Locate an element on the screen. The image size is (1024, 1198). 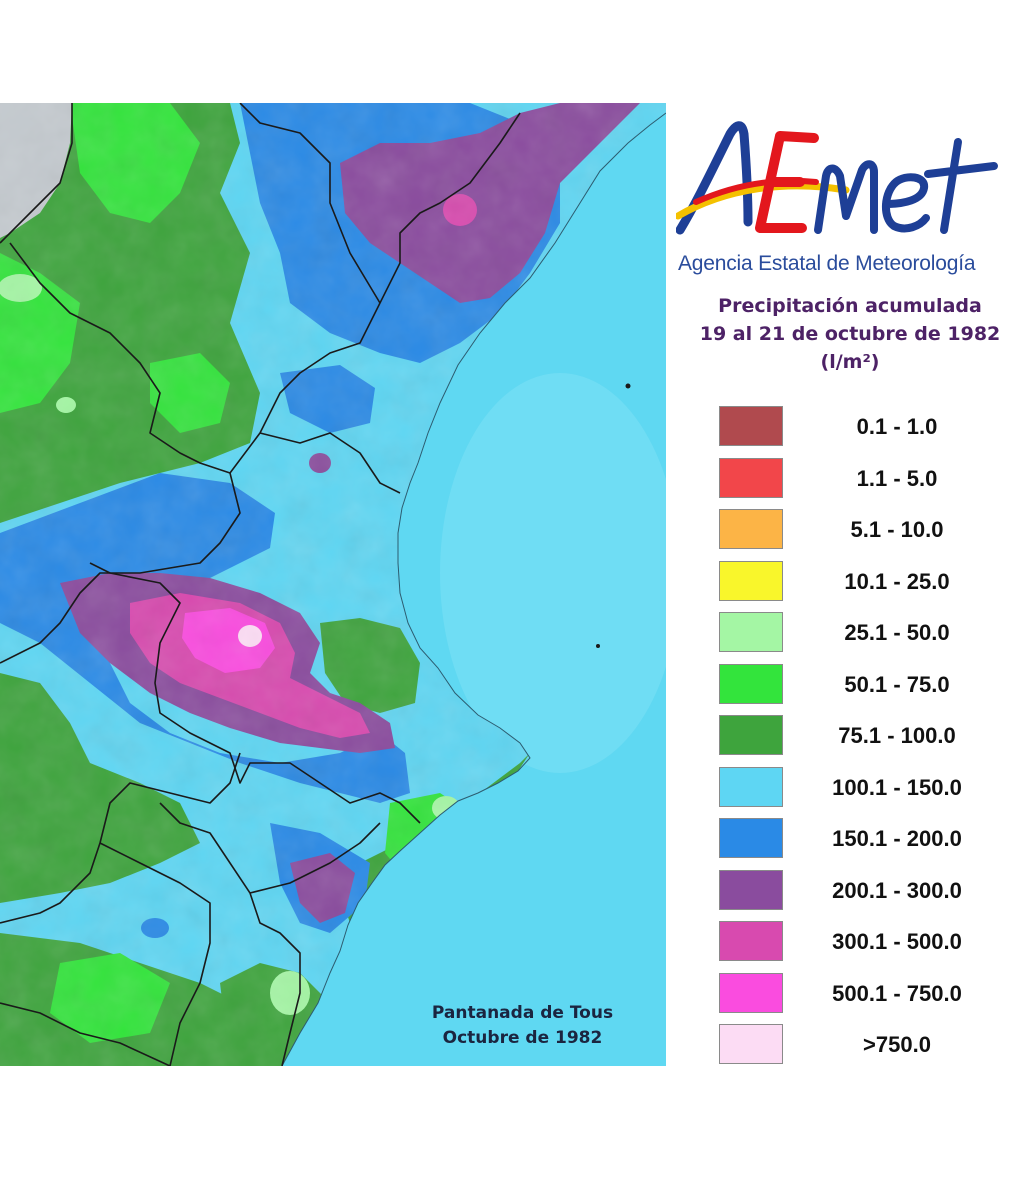
legend-item: 5.1 - 10.0 is located at coordinates (864, 535).